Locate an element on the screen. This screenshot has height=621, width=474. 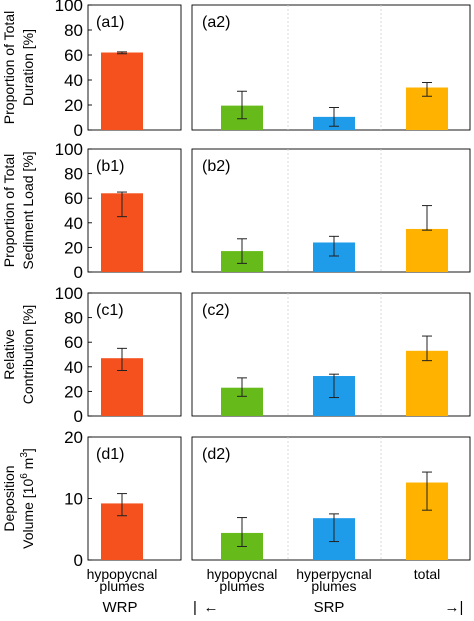
y-tick-label: 10 is located at coordinates (73, 499).